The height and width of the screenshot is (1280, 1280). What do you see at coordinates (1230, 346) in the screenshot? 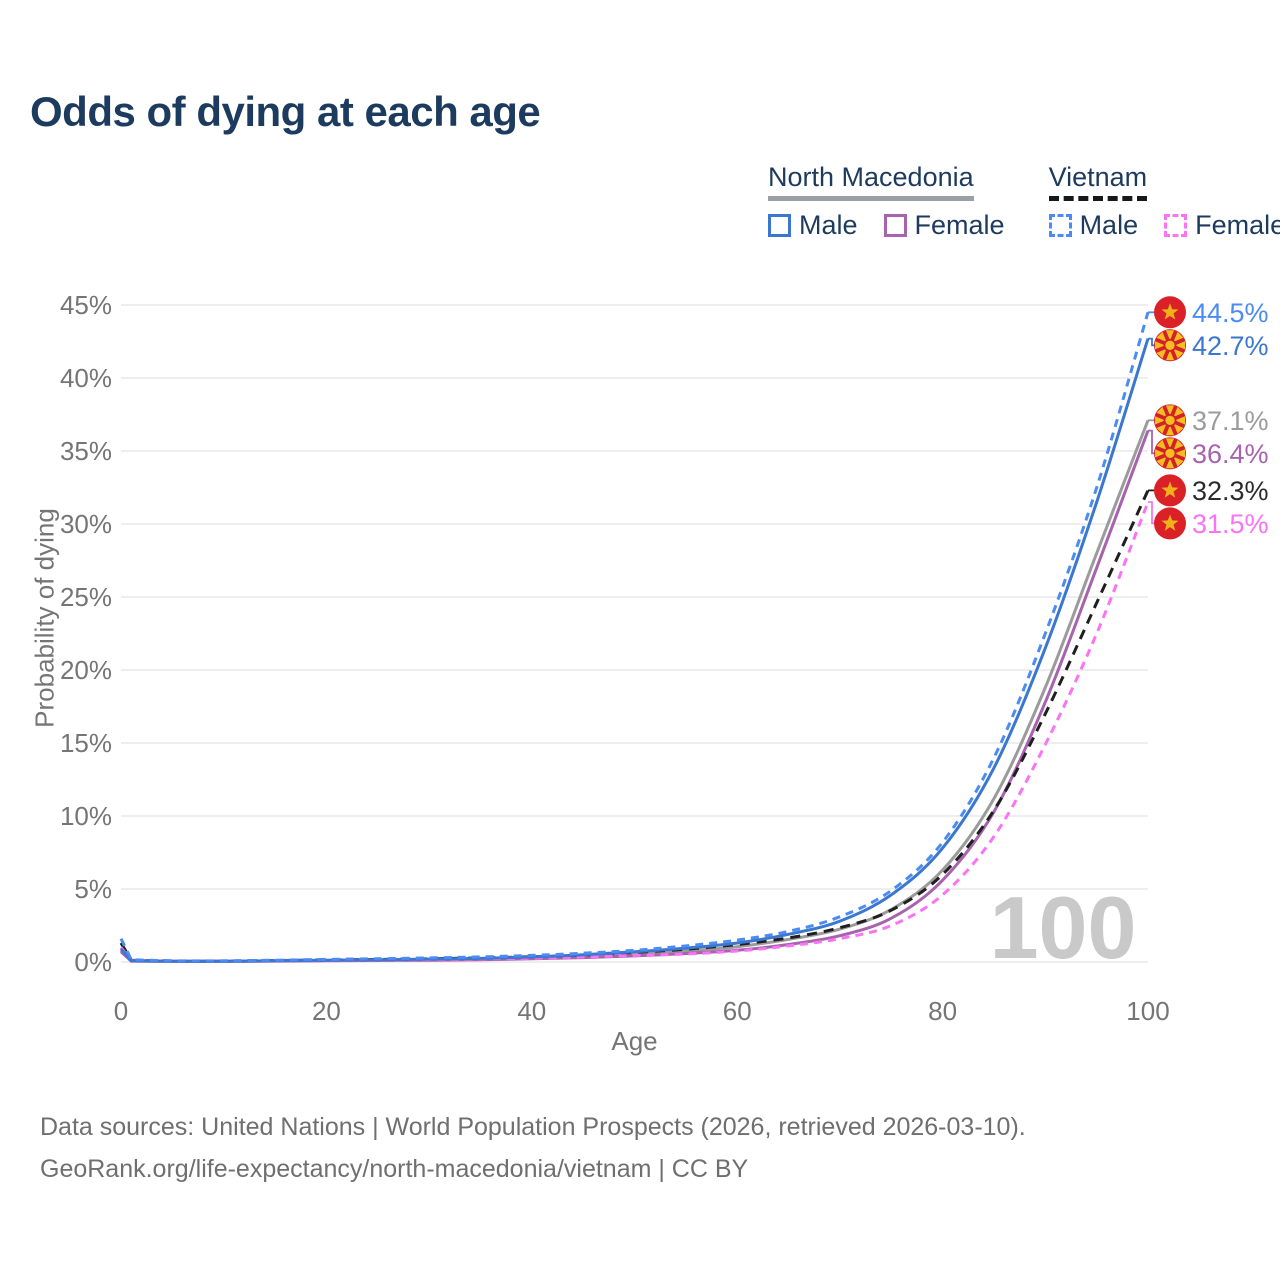
I see `end-value-label-north-macedonia-male: 42.7%` at bounding box center [1230, 346].